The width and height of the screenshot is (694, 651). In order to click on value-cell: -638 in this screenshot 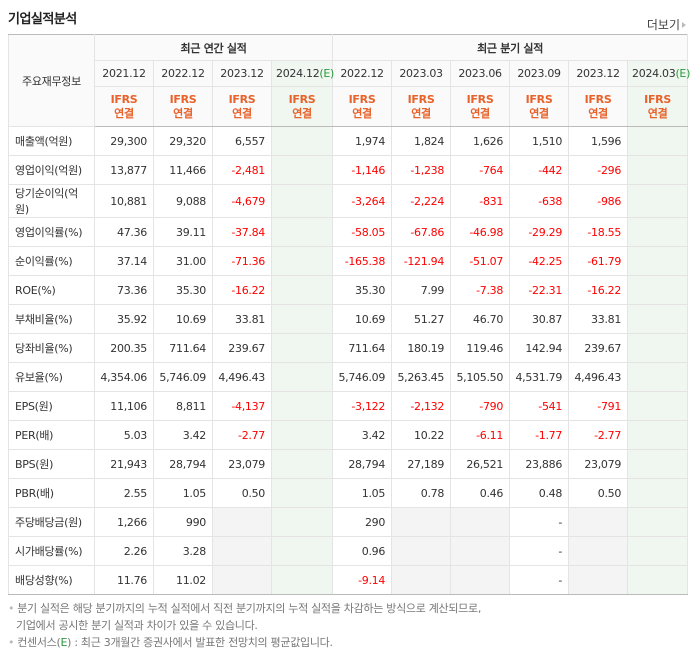, I will do `click(539, 201)`.